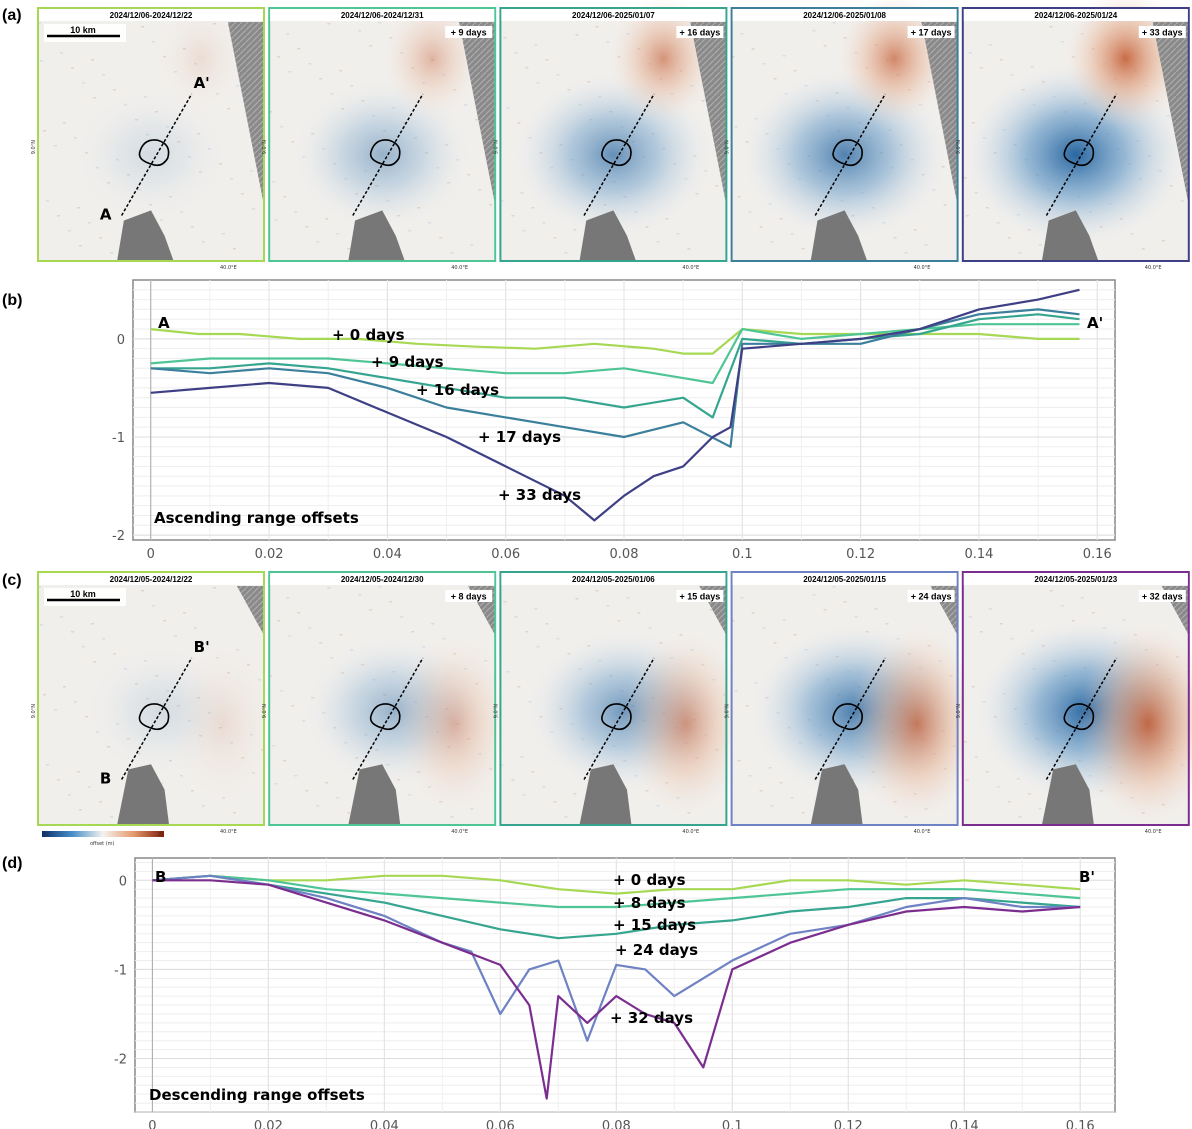 The image size is (1192, 1129). I want to click on lon-tick: 40.0°E, so click(1153, 268).